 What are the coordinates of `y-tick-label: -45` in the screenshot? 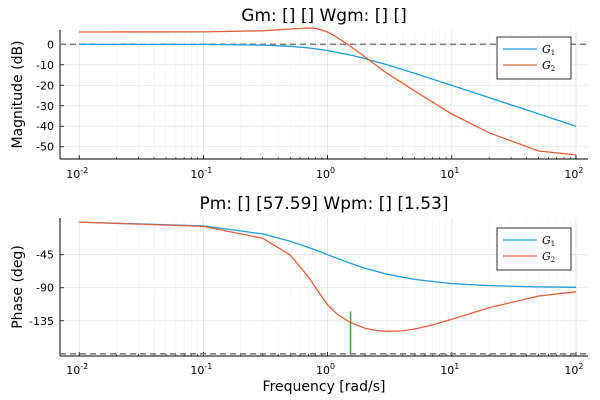 It's located at (45, 255).